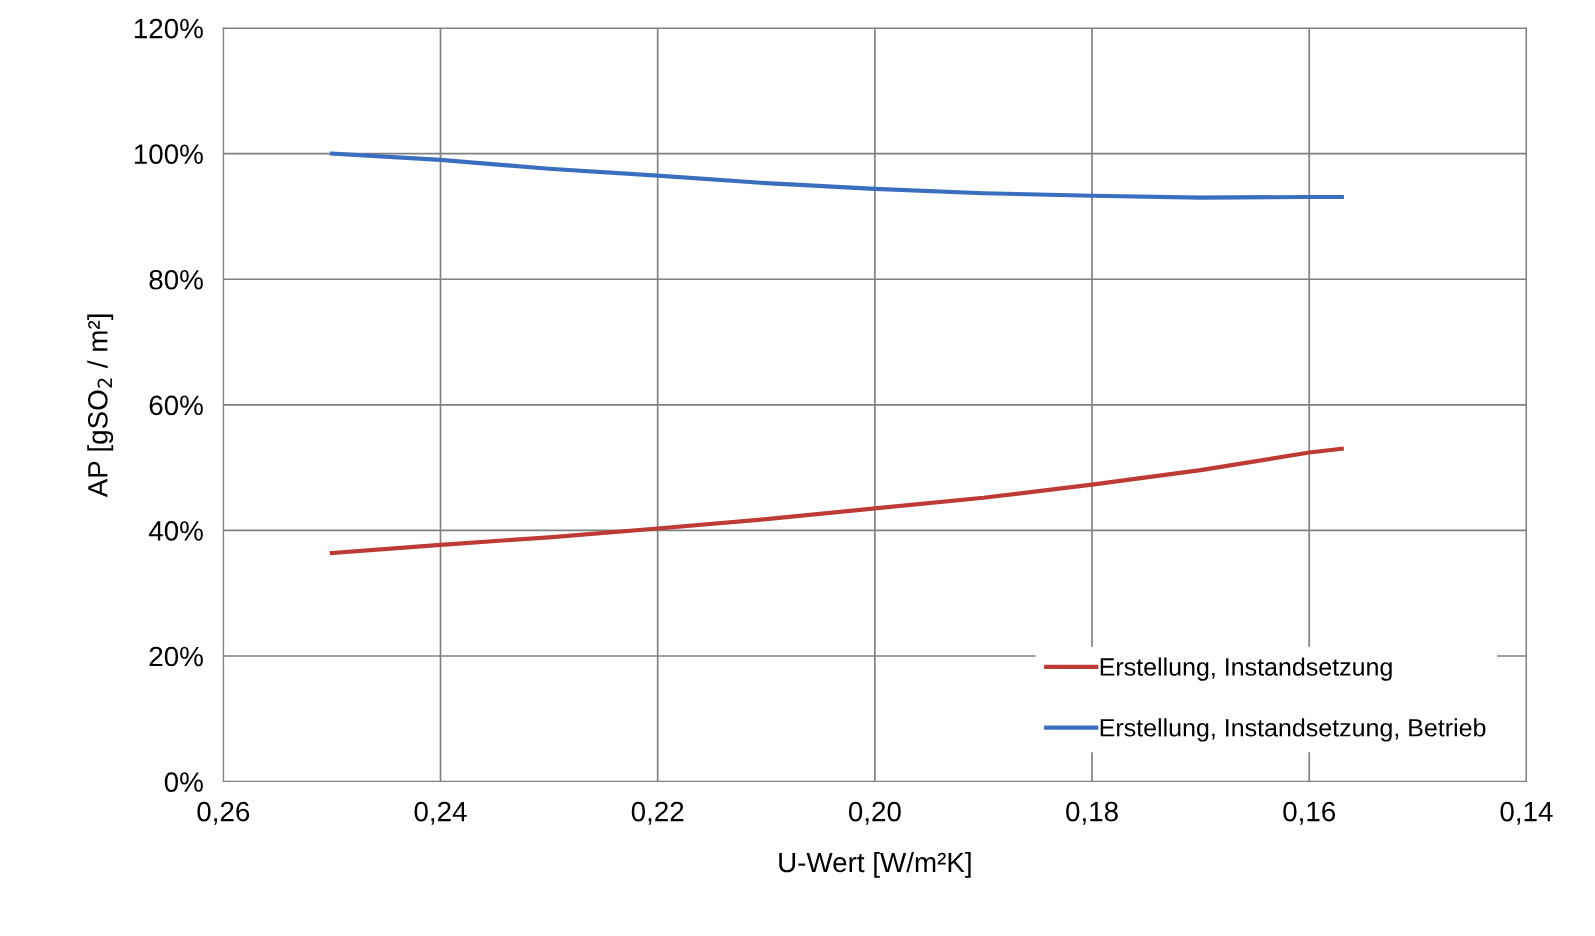 The width and height of the screenshot is (1595, 936). What do you see at coordinates (1309, 813) in the screenshot?
I see `x-tick-label: 0,16` at bounding box center [1309, 813].